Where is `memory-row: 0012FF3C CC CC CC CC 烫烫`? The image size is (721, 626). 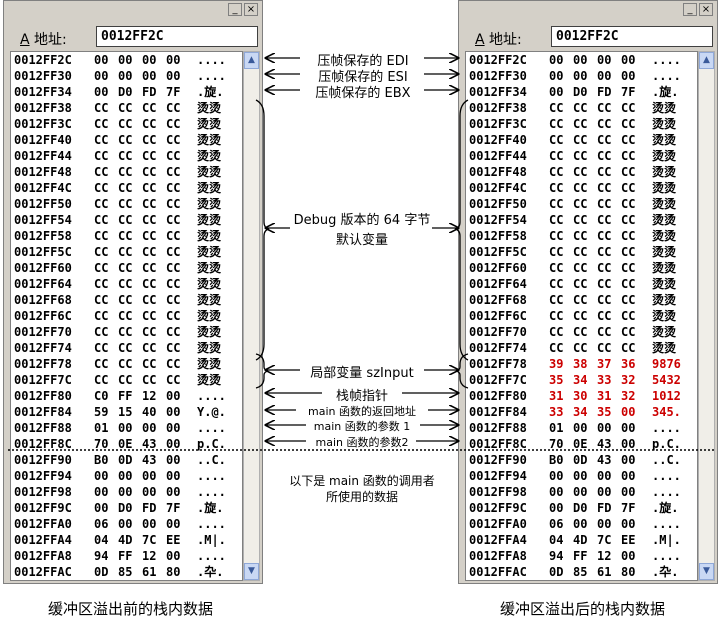 memory-row: 0012FF3C CC CC CC CC 烫烫 is located at coordinates (126, 124).